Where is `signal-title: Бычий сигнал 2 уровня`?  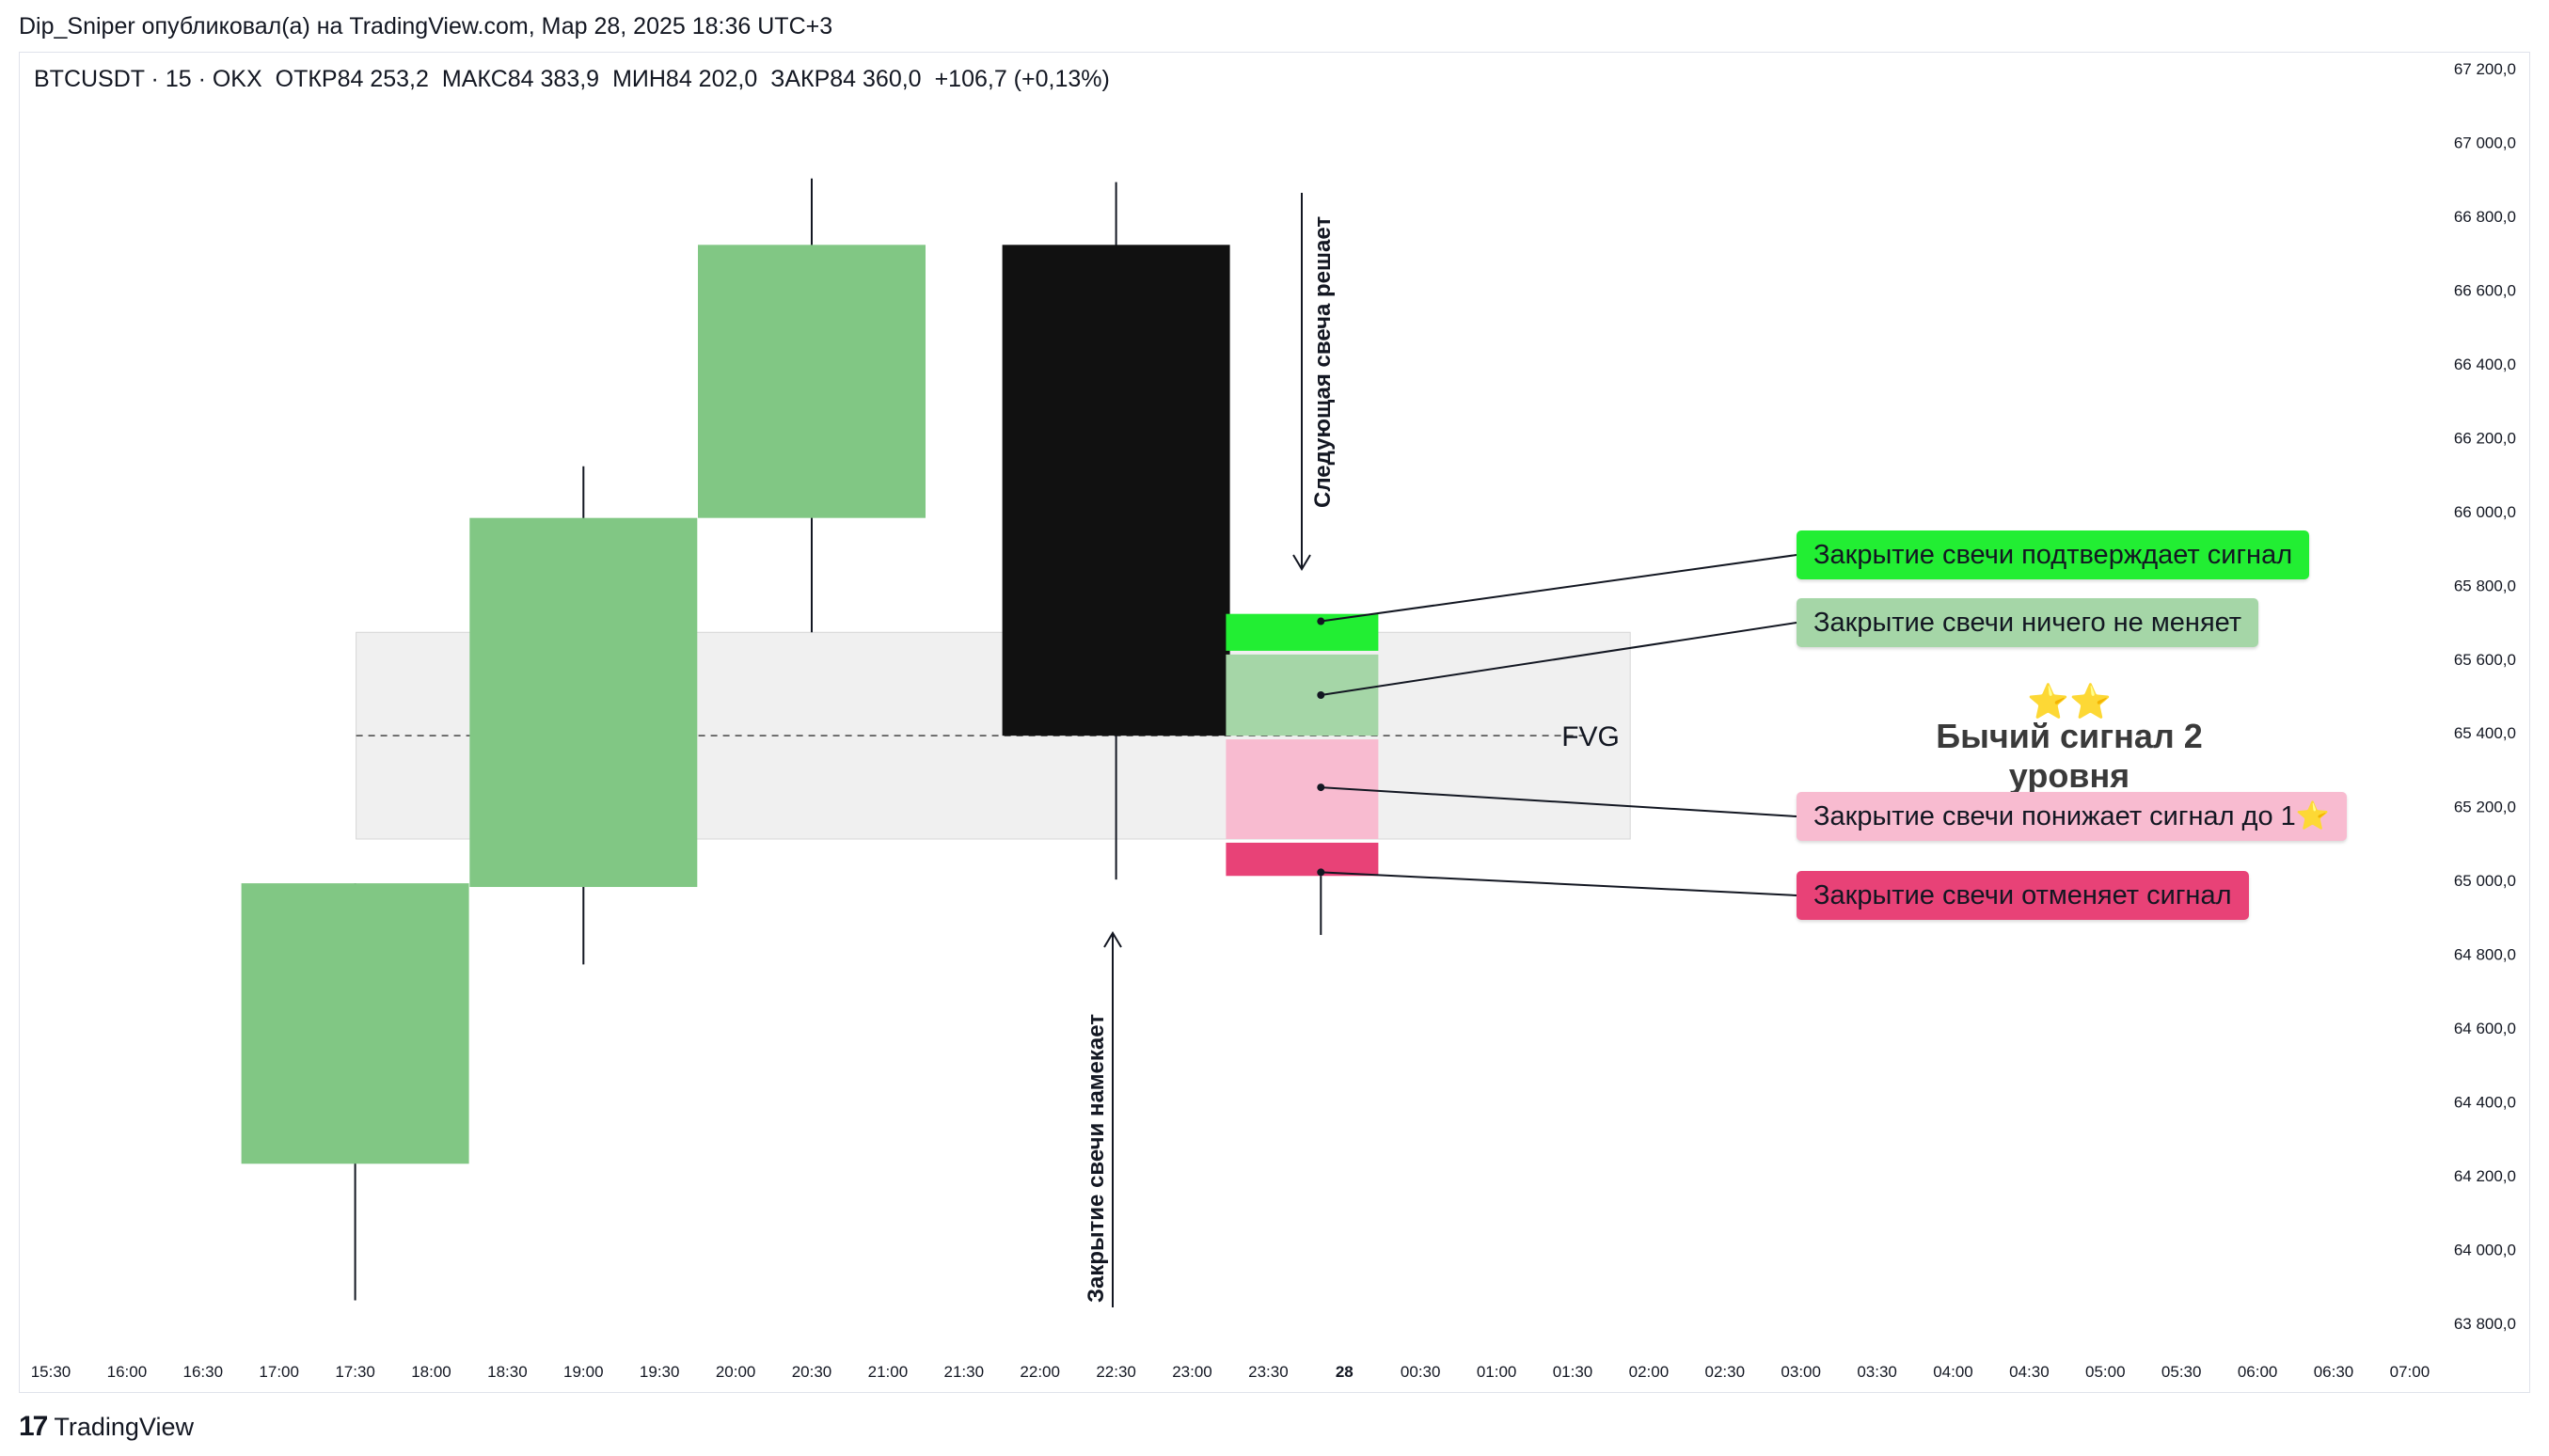
signal-title: Бычий сигнал 2 уровня is located at coordinates (2069, 756).